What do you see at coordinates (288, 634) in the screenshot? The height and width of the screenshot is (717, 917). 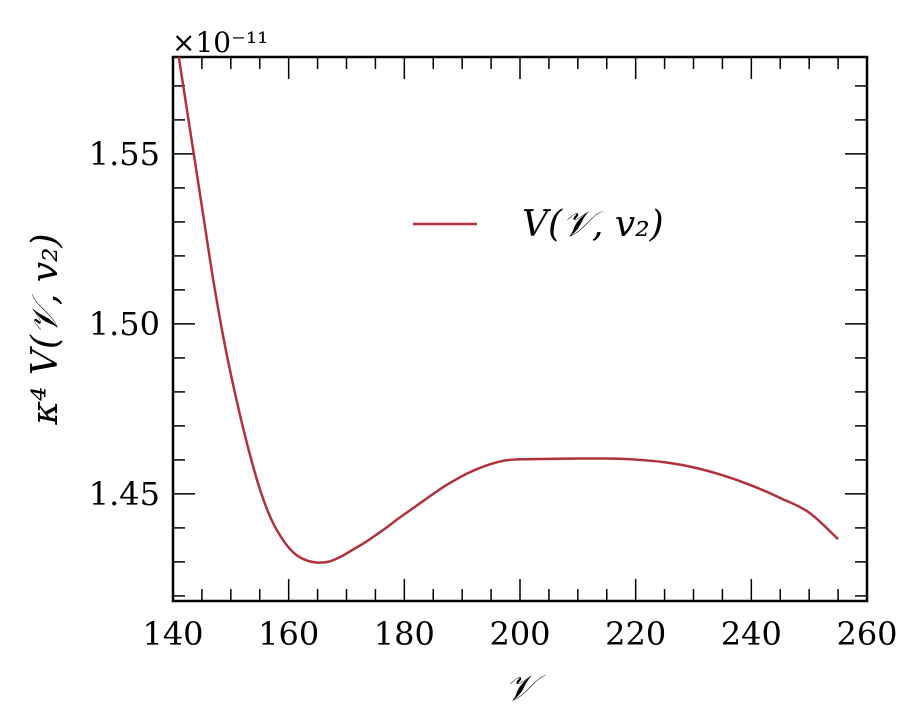 I see `x-tick-label: 160` at bounding box center [288, 634].